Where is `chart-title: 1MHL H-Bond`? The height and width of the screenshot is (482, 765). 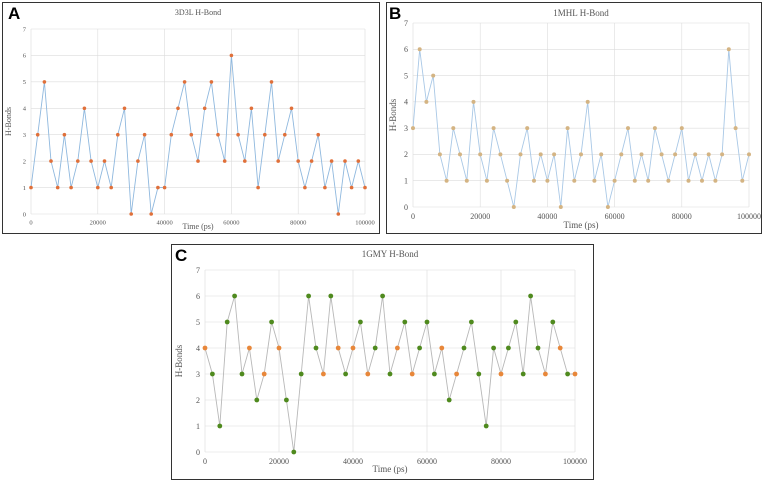
chart-title: 1MHL H-Bond is located at coordinates (581, 13).